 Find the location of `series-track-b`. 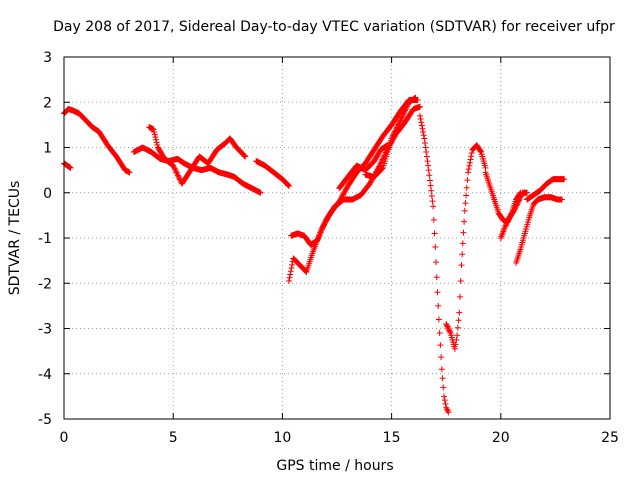

series-track-b is located at coordinates (67, 165).